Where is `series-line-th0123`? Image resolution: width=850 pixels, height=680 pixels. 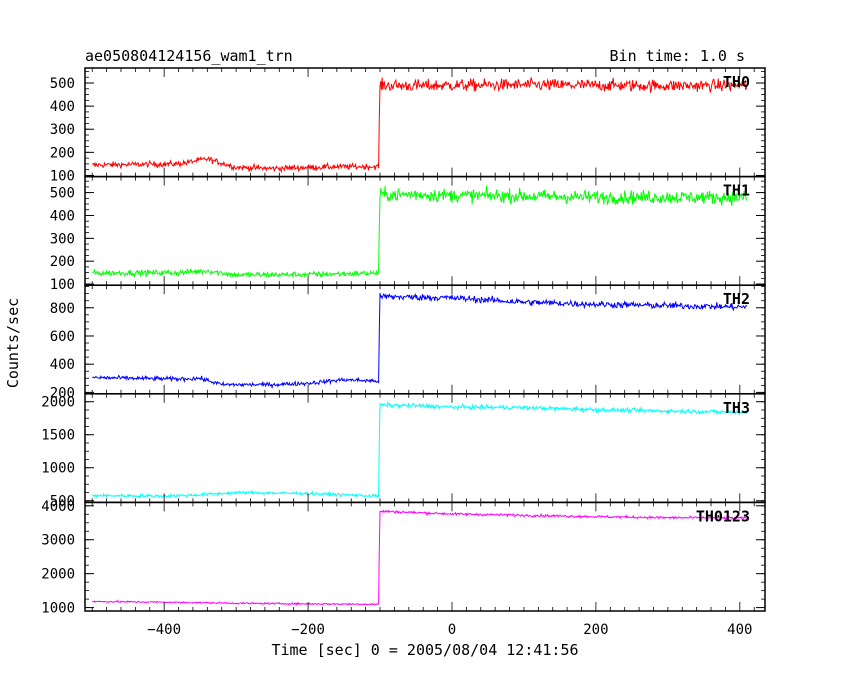 series-line-th0123 is located at coordinates (420, 557).